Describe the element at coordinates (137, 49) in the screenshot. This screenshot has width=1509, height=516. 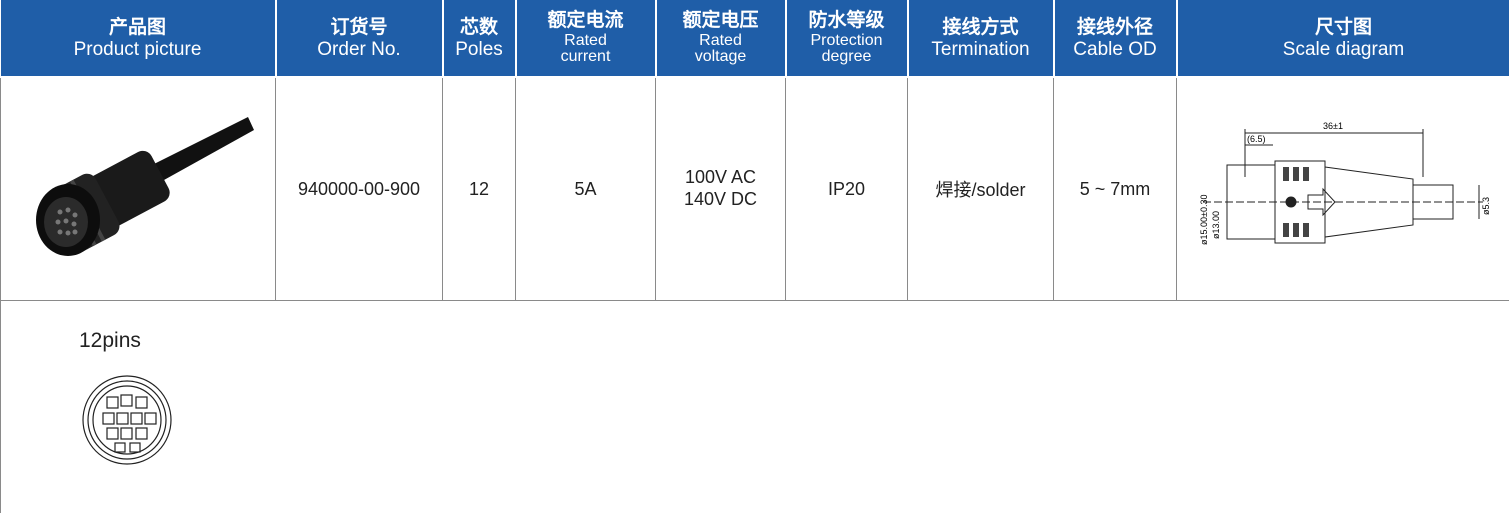
I see `header-en: Product picture` at that location.